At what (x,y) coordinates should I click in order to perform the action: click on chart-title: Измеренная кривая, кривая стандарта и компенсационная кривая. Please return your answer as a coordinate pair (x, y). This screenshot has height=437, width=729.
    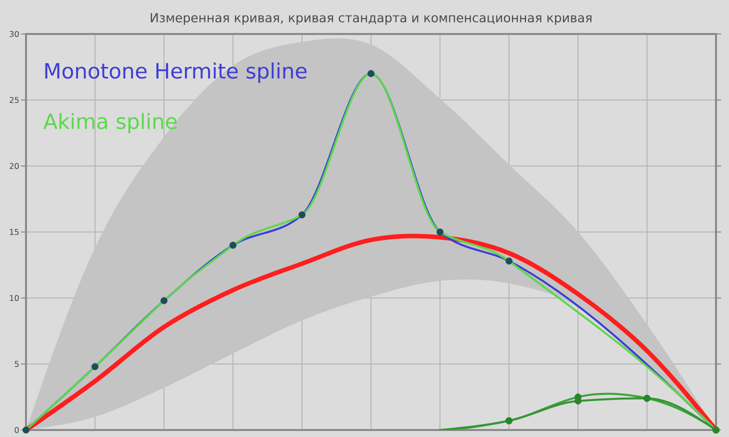
    Looking at the image, I should click on (371, 19).